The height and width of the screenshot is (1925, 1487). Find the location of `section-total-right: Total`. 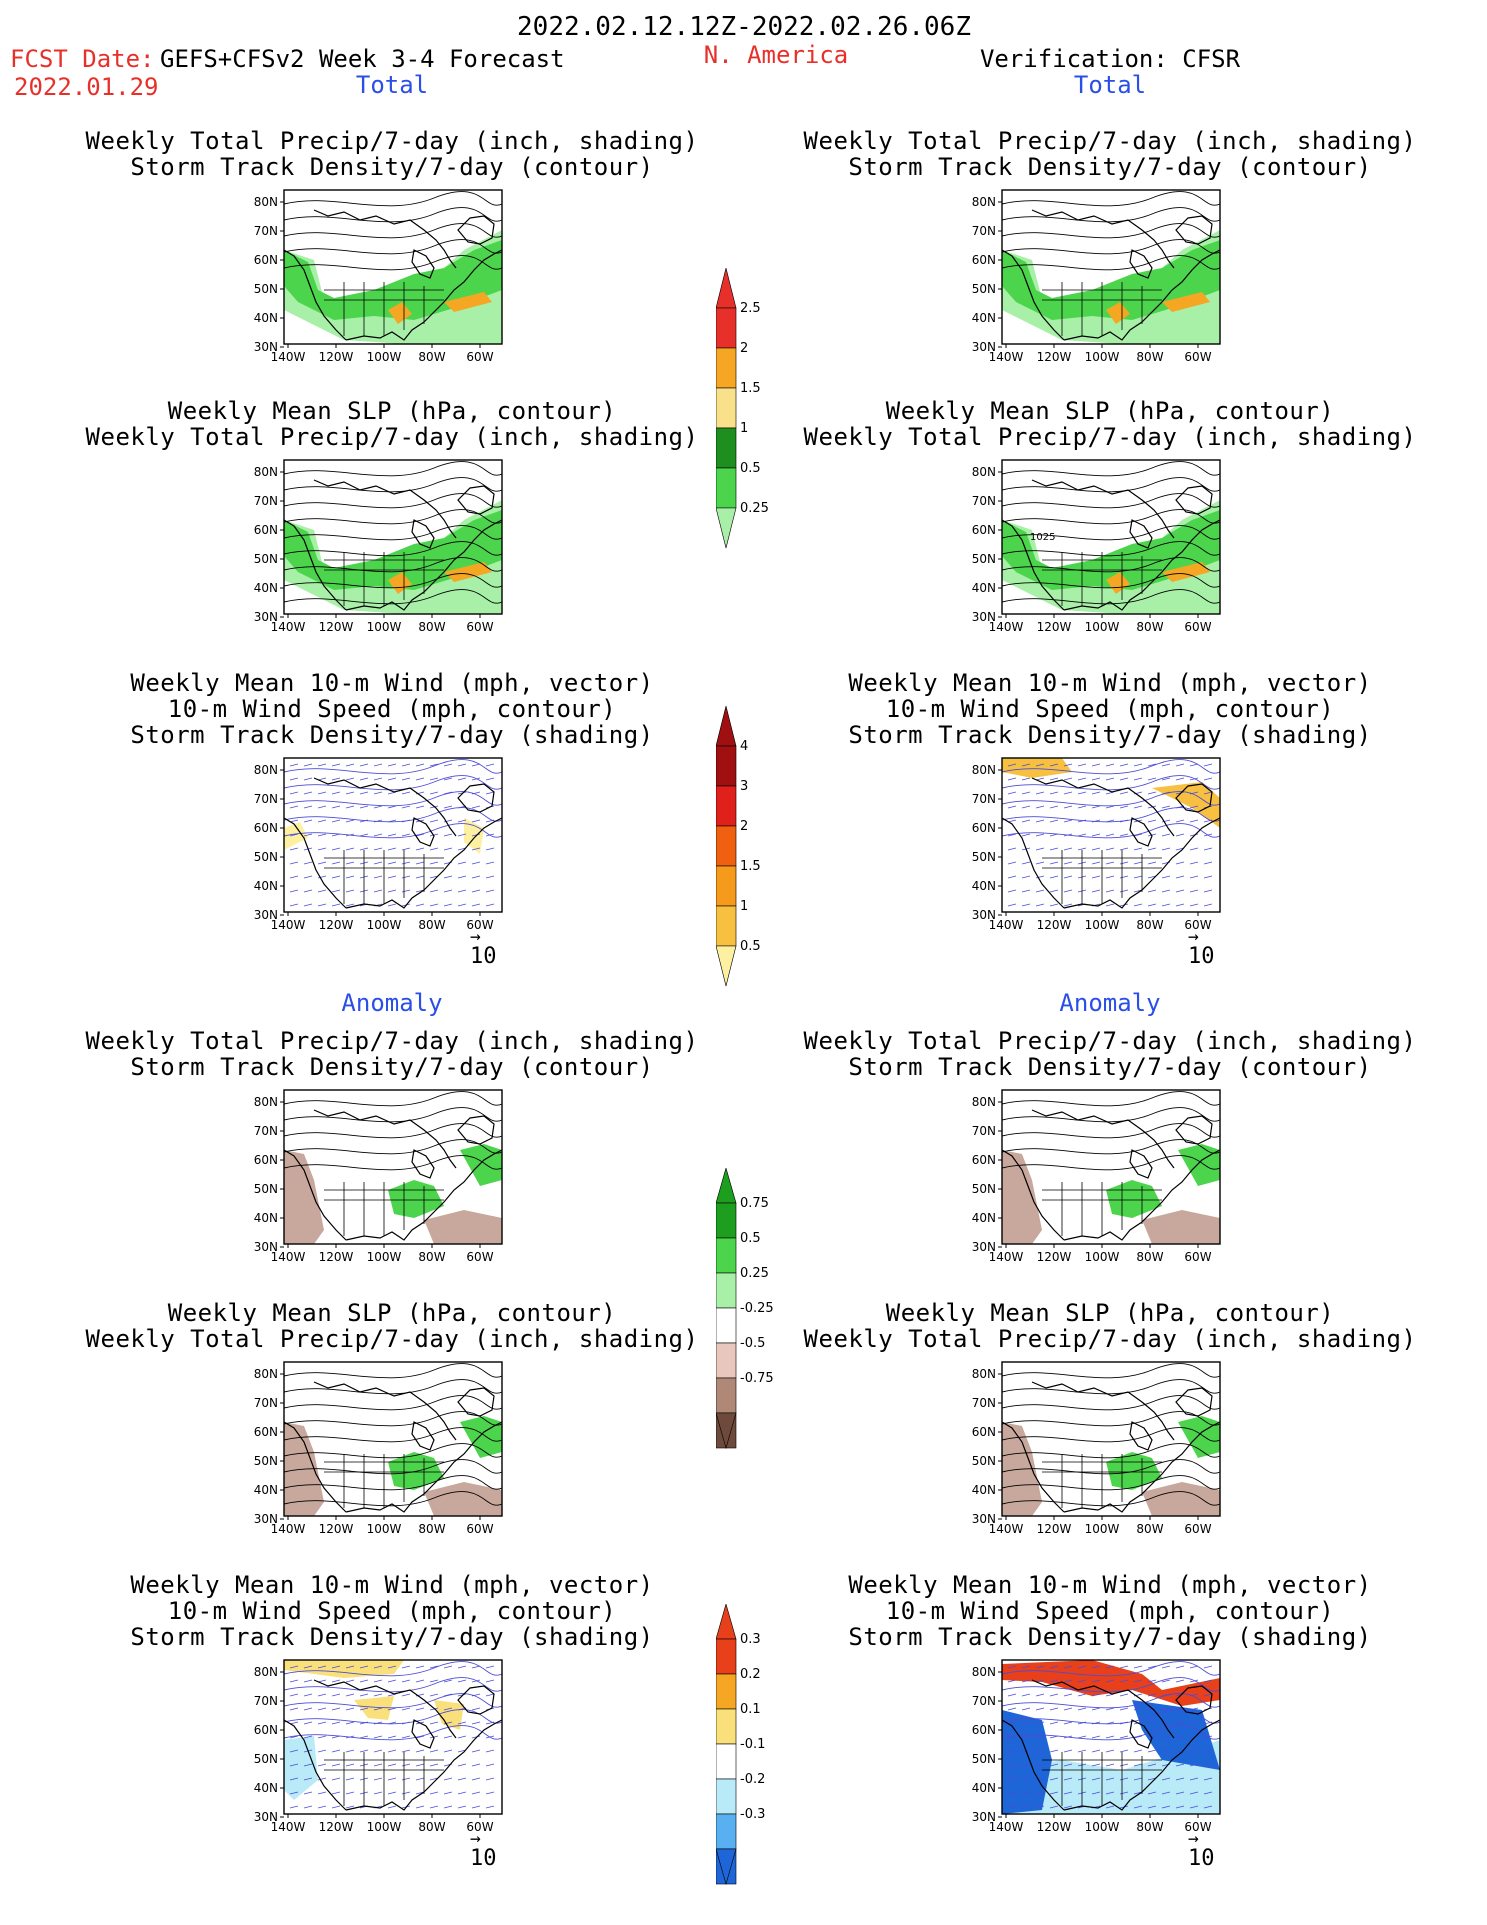

section-total-right: Total is located at coordinates (1110, 85).